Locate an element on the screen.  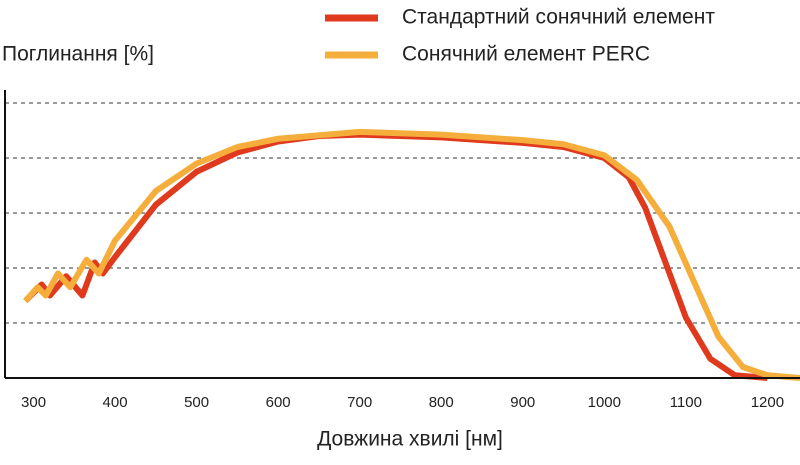
x-tick-label: 400 is located at coordinates (115, 402).